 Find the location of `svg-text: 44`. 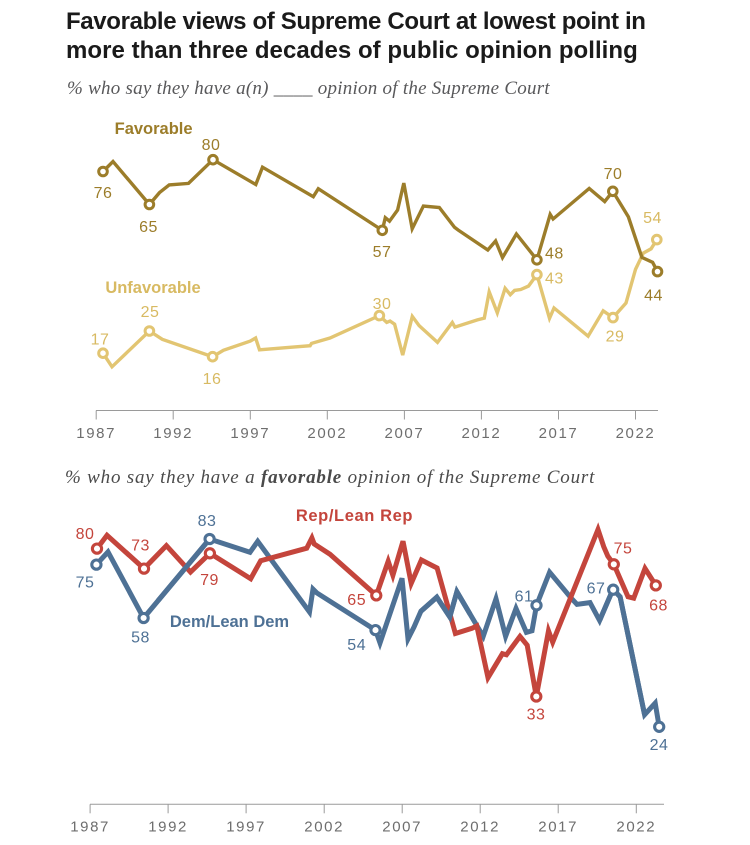

svg-text: 44 is located at coordinates (653, 296).